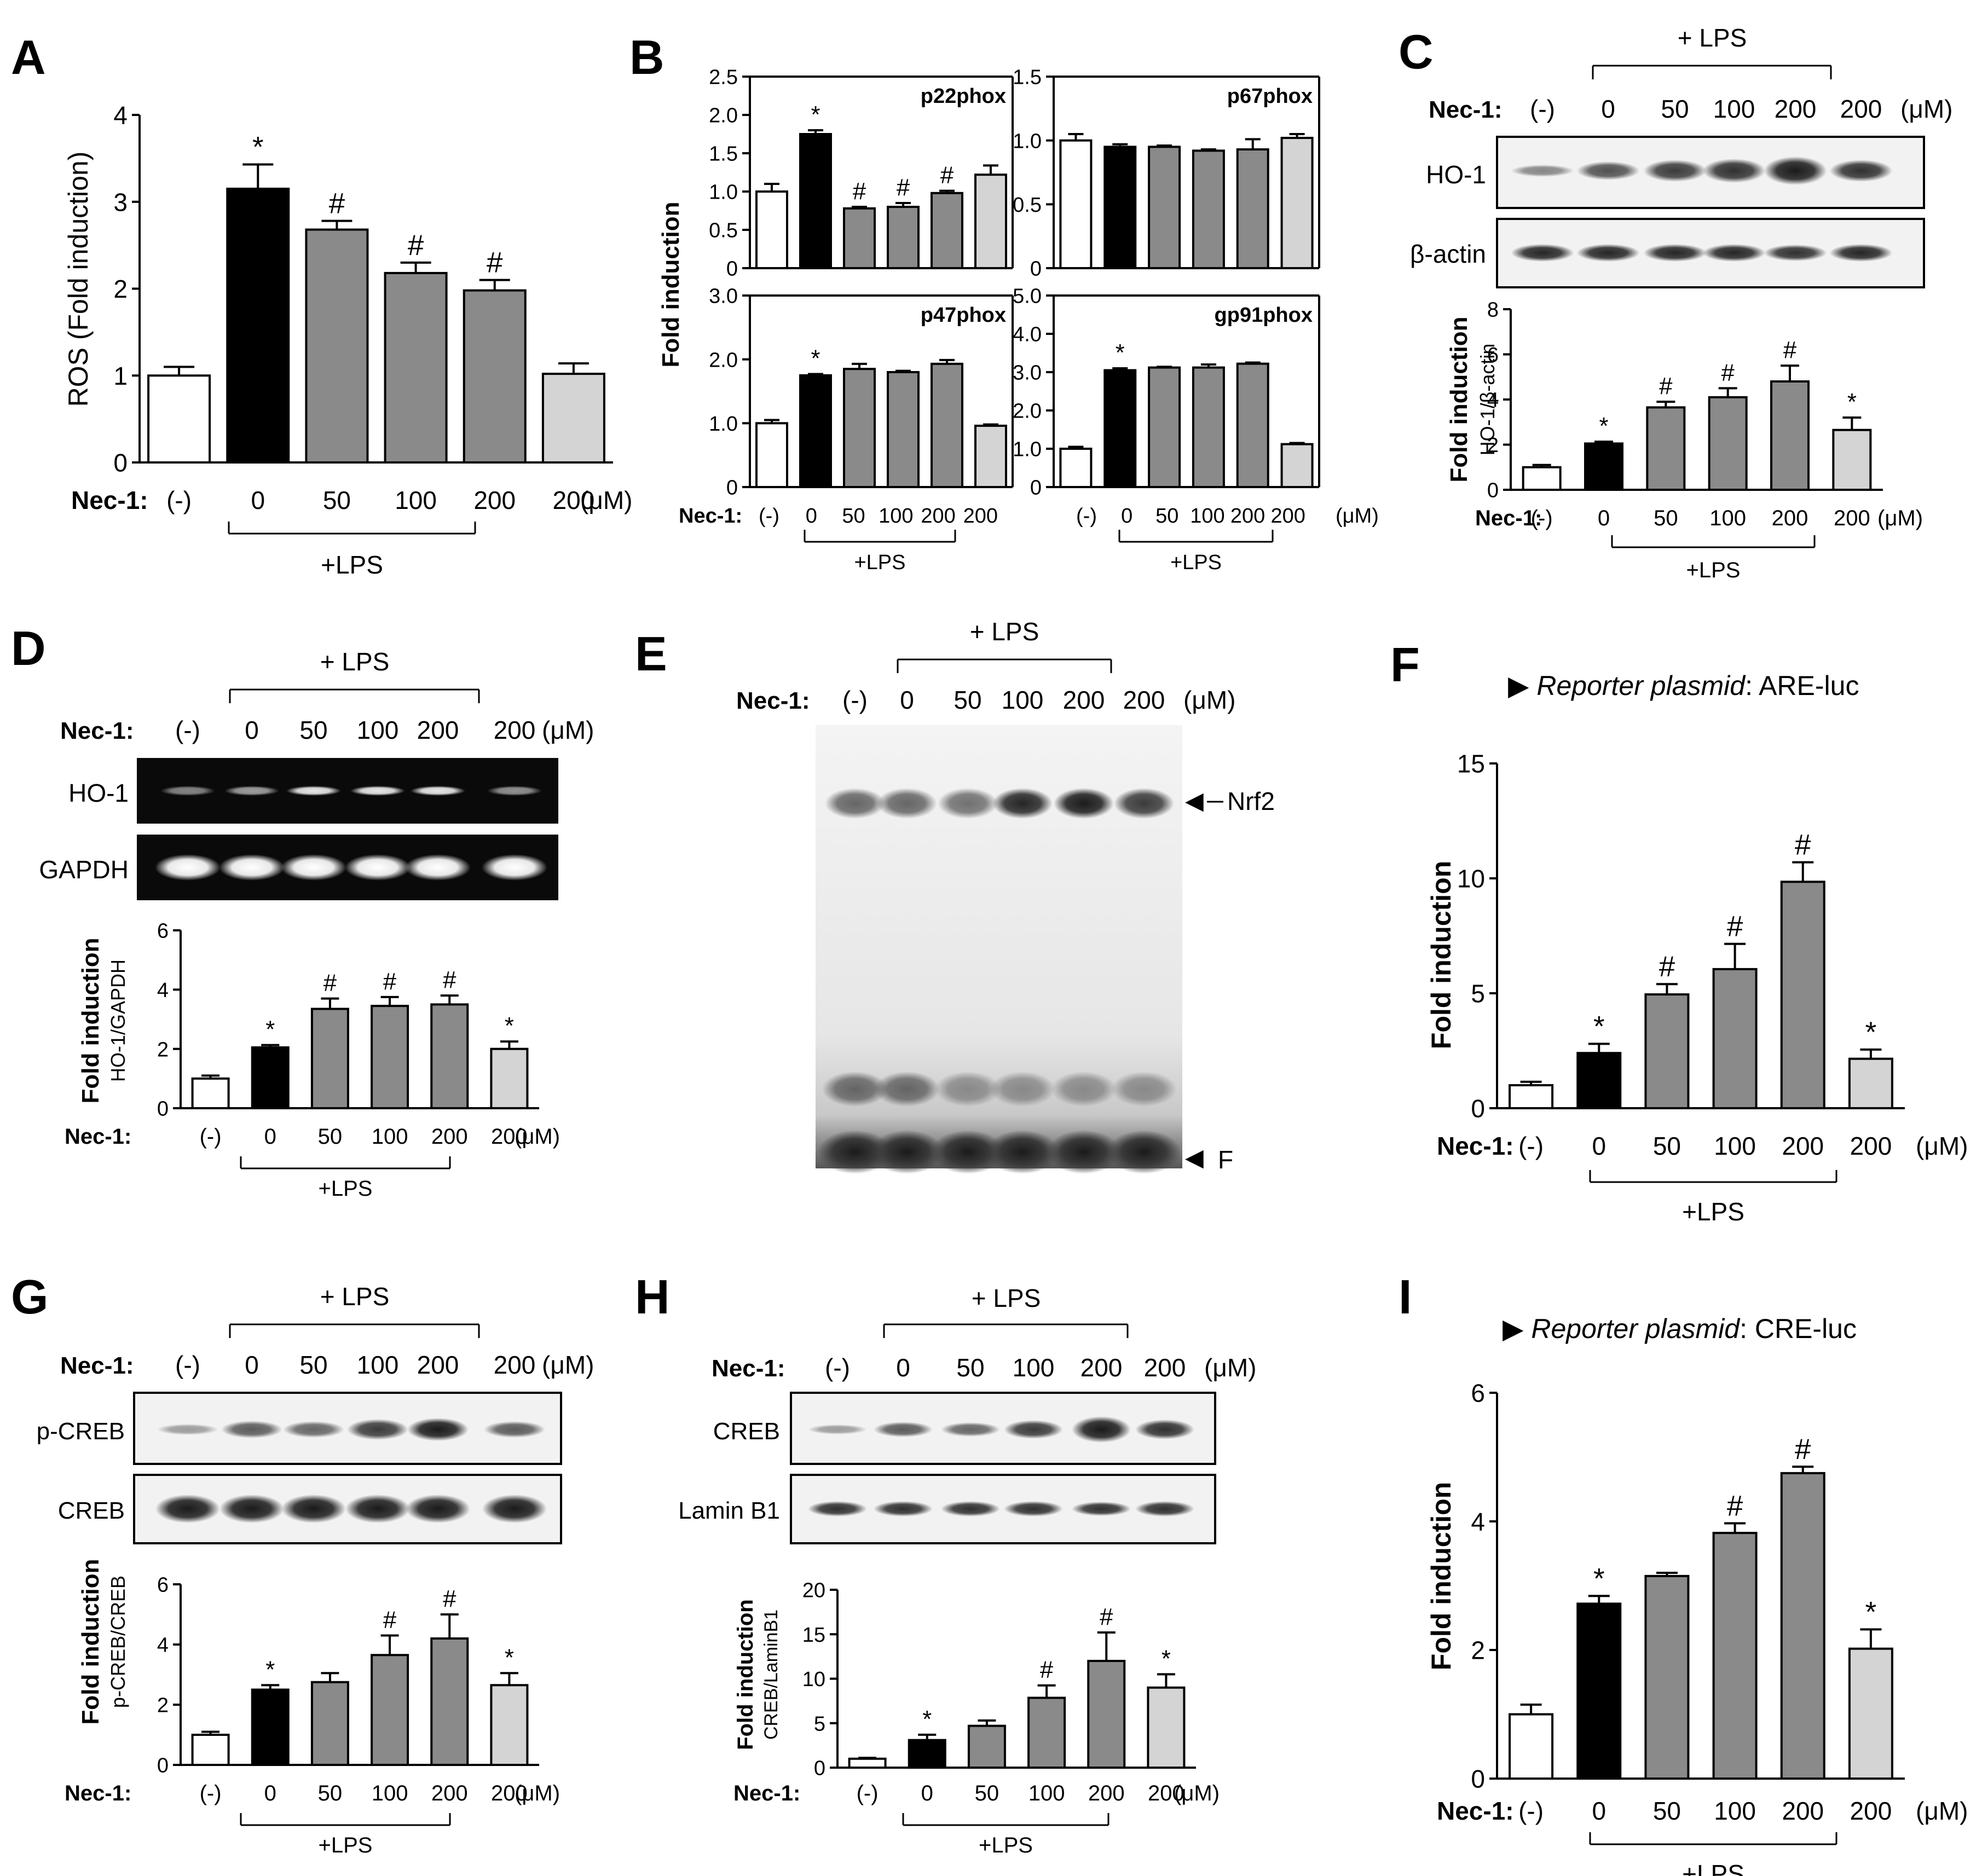 The height and width of the screenshot is (1876, 1982). I want to click on y-tick-label: 6, so click(1493, 355).